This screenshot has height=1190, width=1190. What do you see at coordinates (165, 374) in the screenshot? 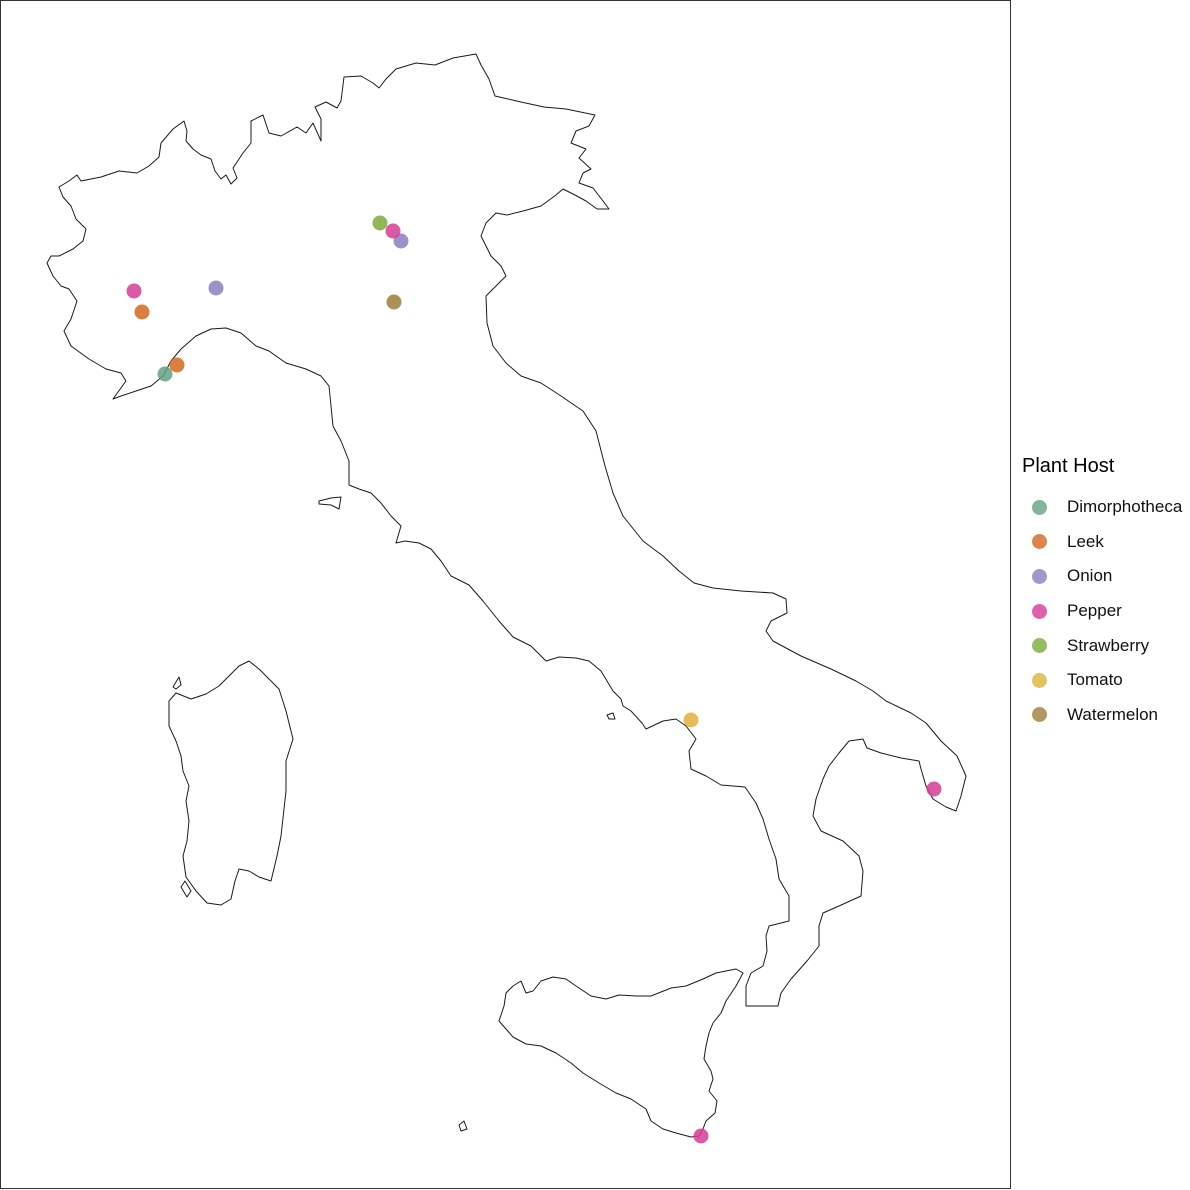
I see `point-dimorphotheca` at bounding box center [165, 374].